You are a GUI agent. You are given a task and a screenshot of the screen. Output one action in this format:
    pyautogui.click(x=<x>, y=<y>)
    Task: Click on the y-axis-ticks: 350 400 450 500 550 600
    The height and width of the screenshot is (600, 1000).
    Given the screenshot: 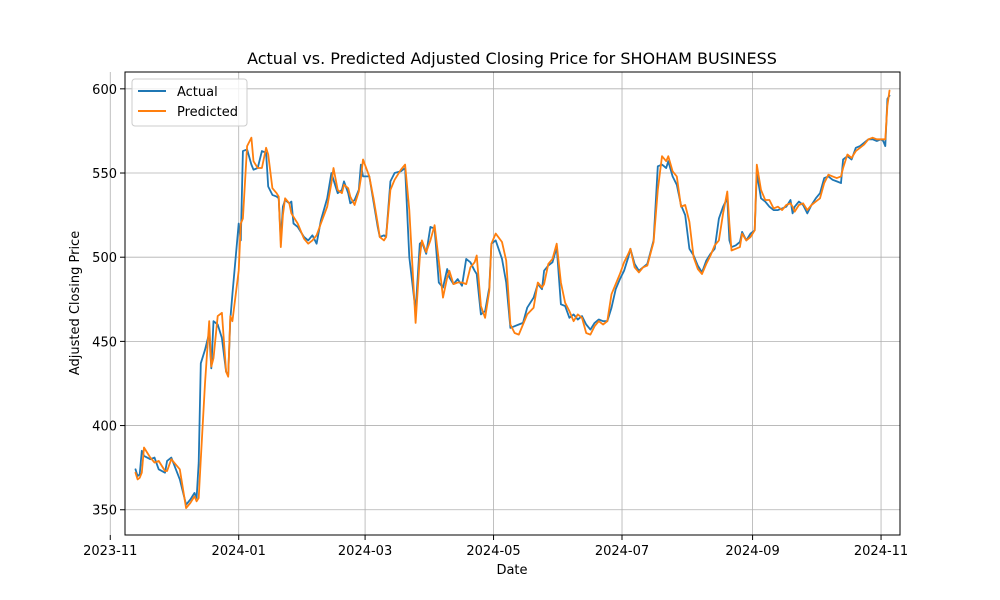 What is the action you would take?
    pyautogui.click(x=108, y=301)
    